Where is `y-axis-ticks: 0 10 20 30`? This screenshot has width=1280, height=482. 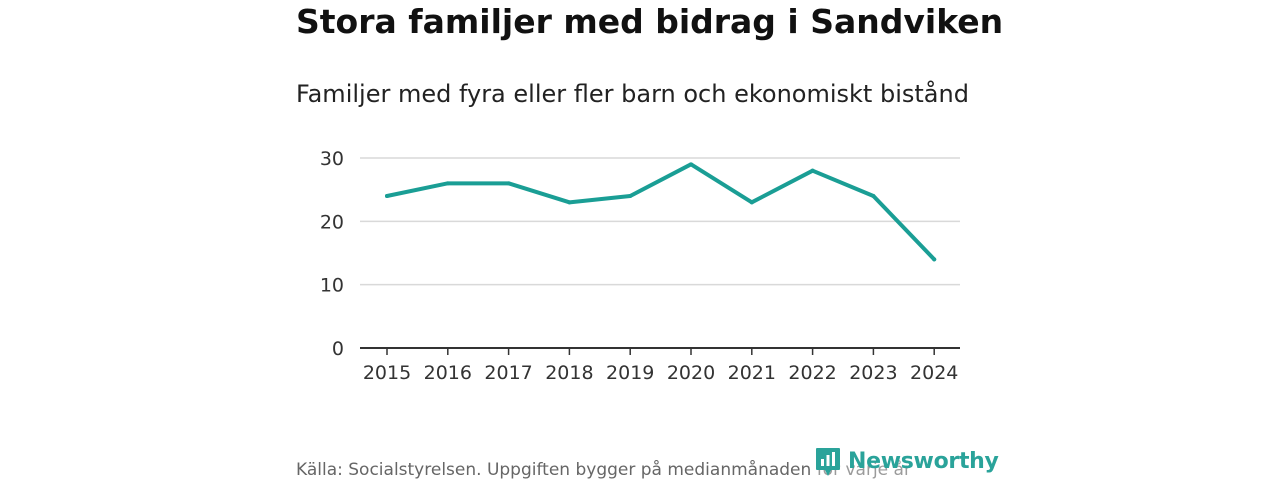
y-axis-ticks: 0 10 20 30 is located at coordinates (332, 254).